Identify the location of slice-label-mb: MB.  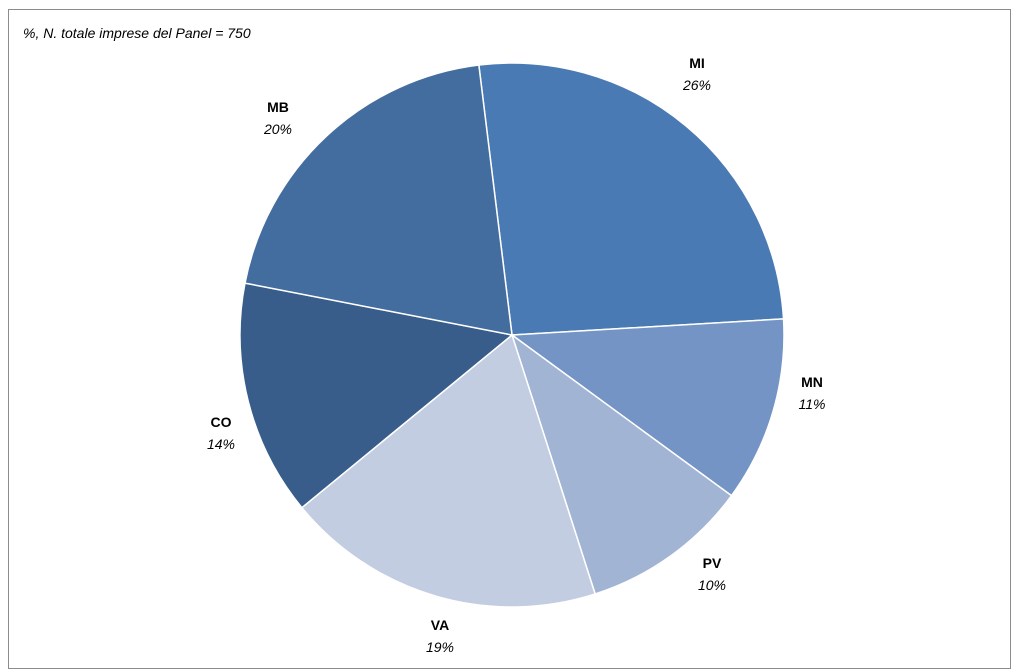
(278, 107).